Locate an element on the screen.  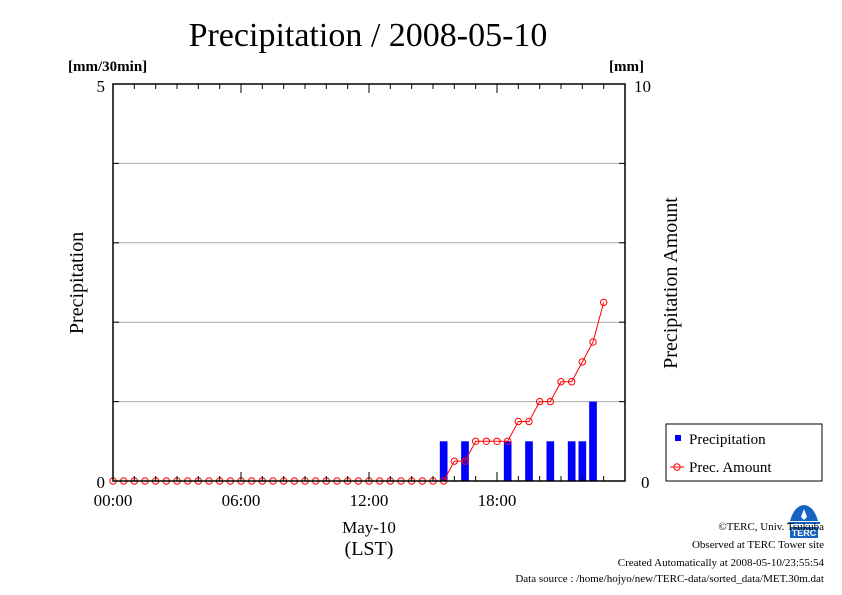
x-zone-label: (LST) is located at coordinates (369, 549).